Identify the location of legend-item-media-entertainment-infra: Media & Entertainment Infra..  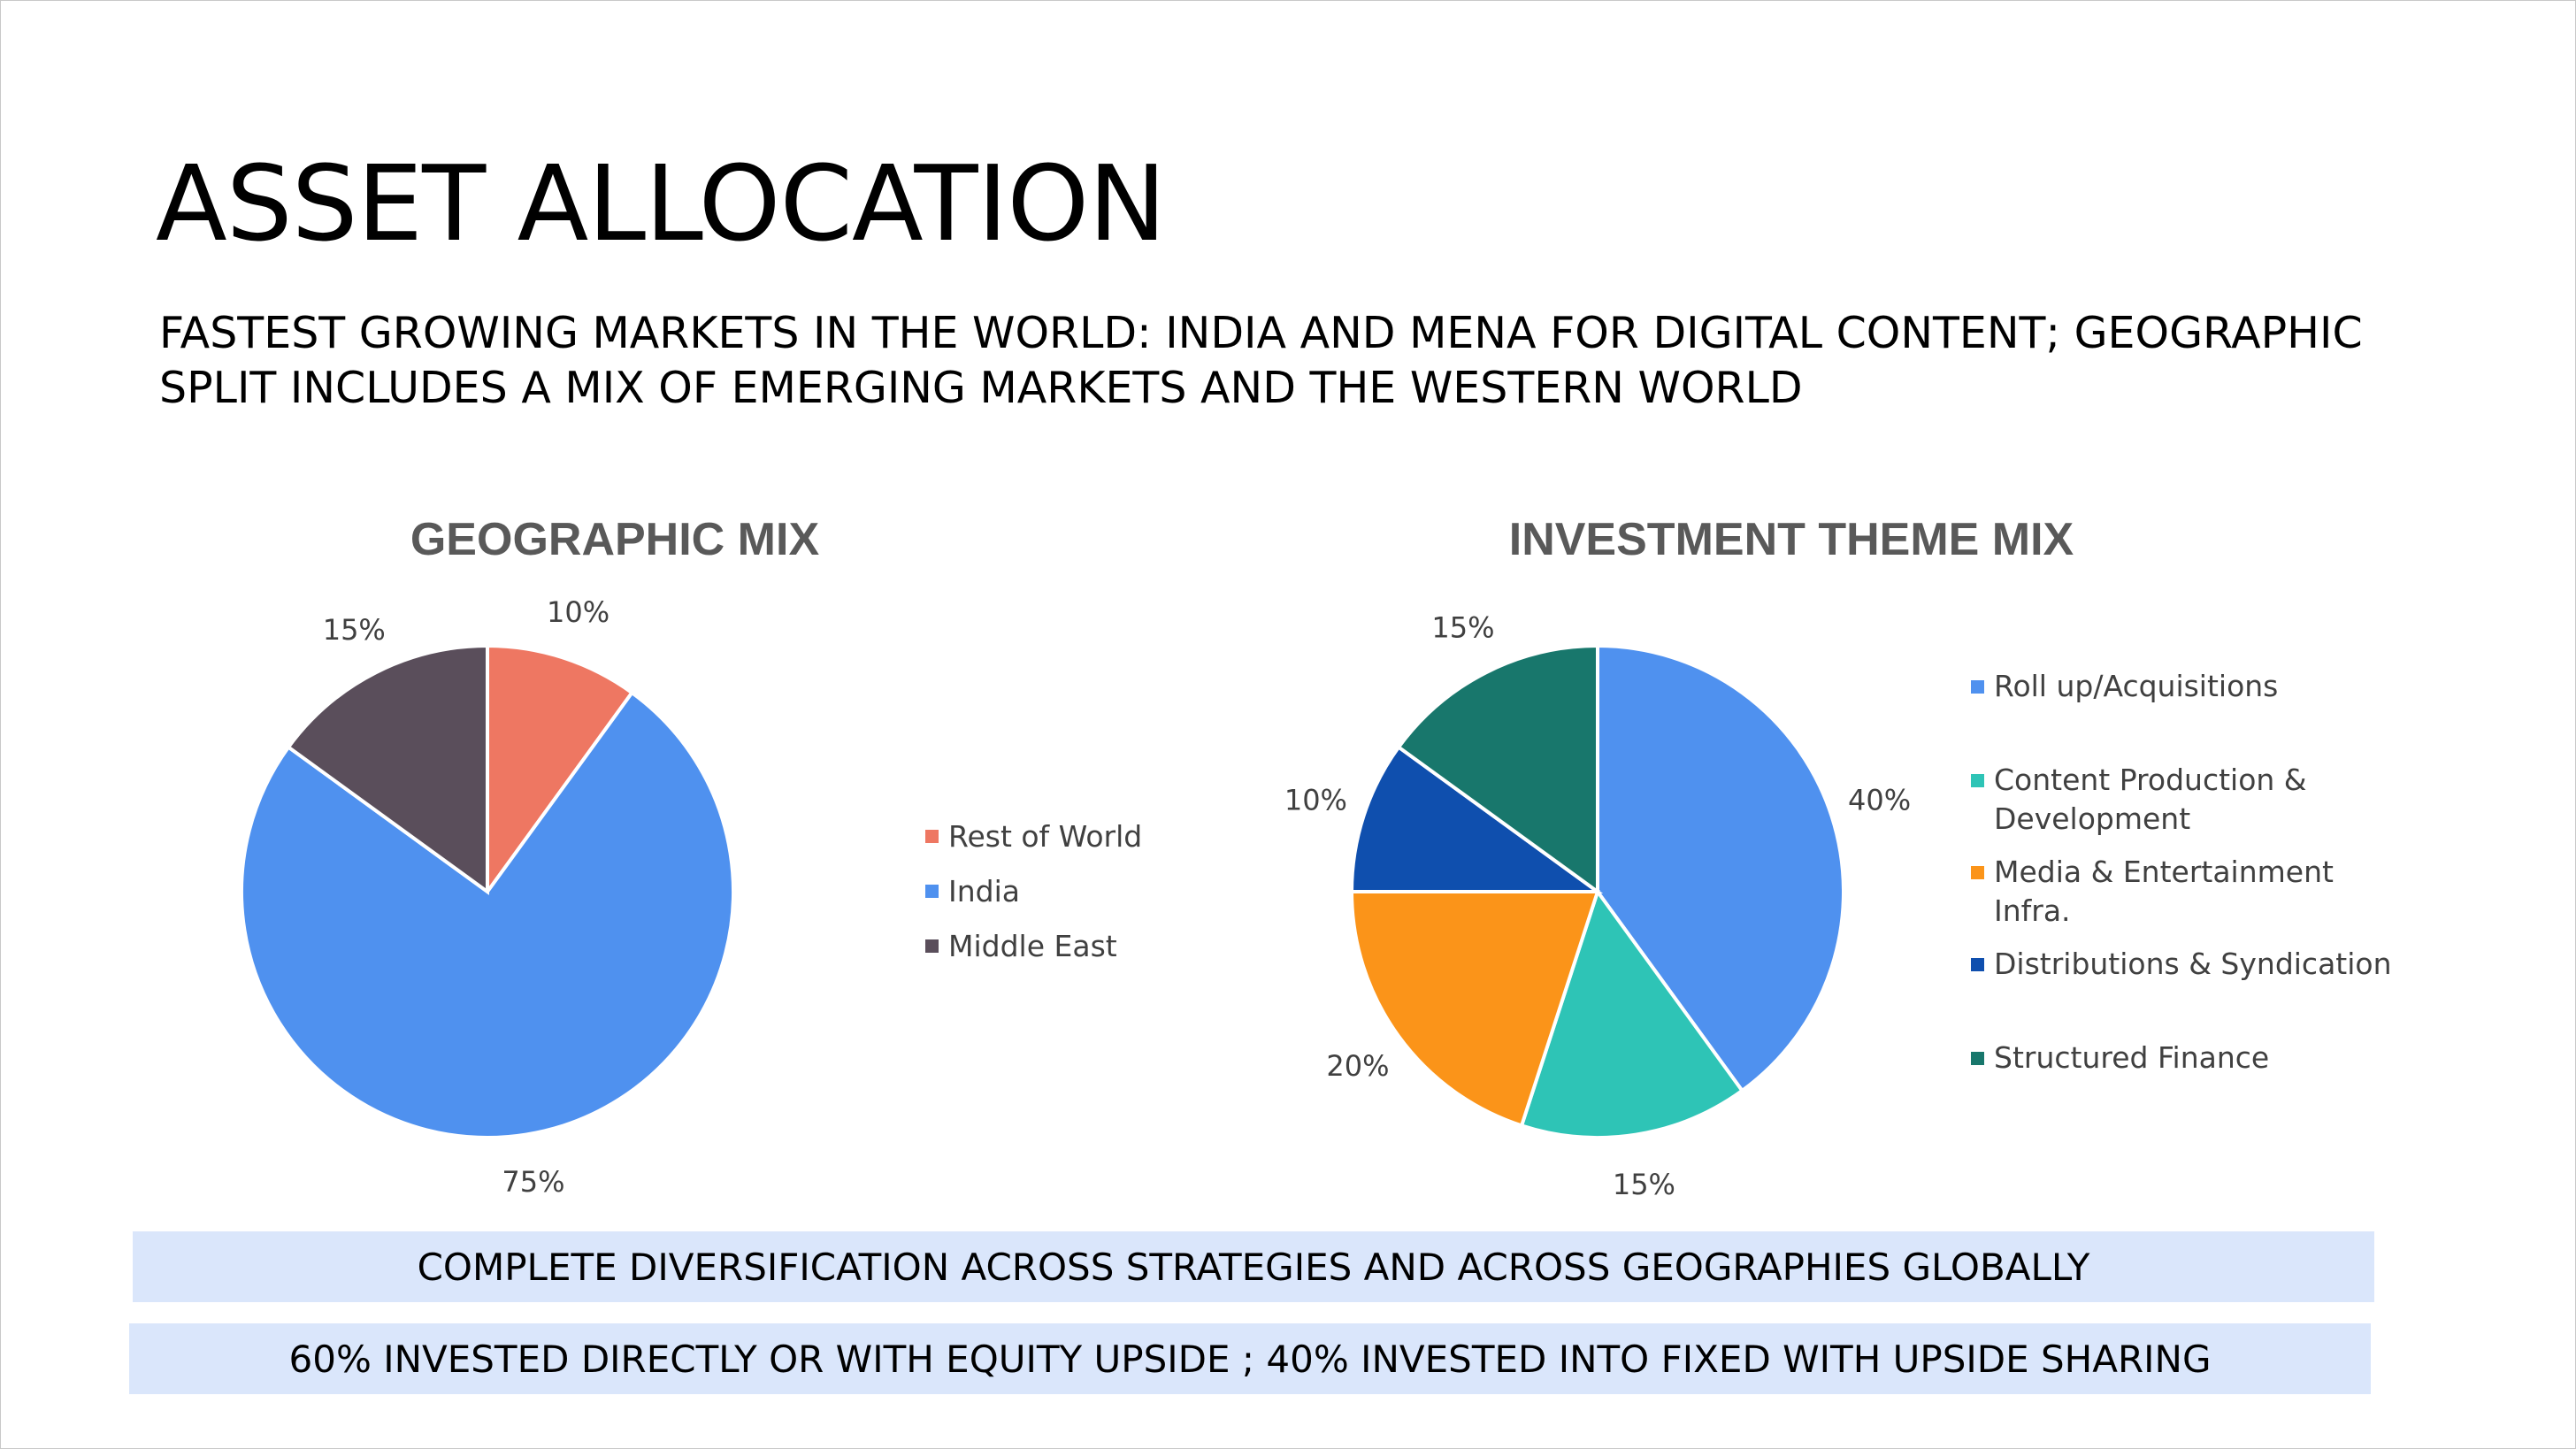
(2192, 899).